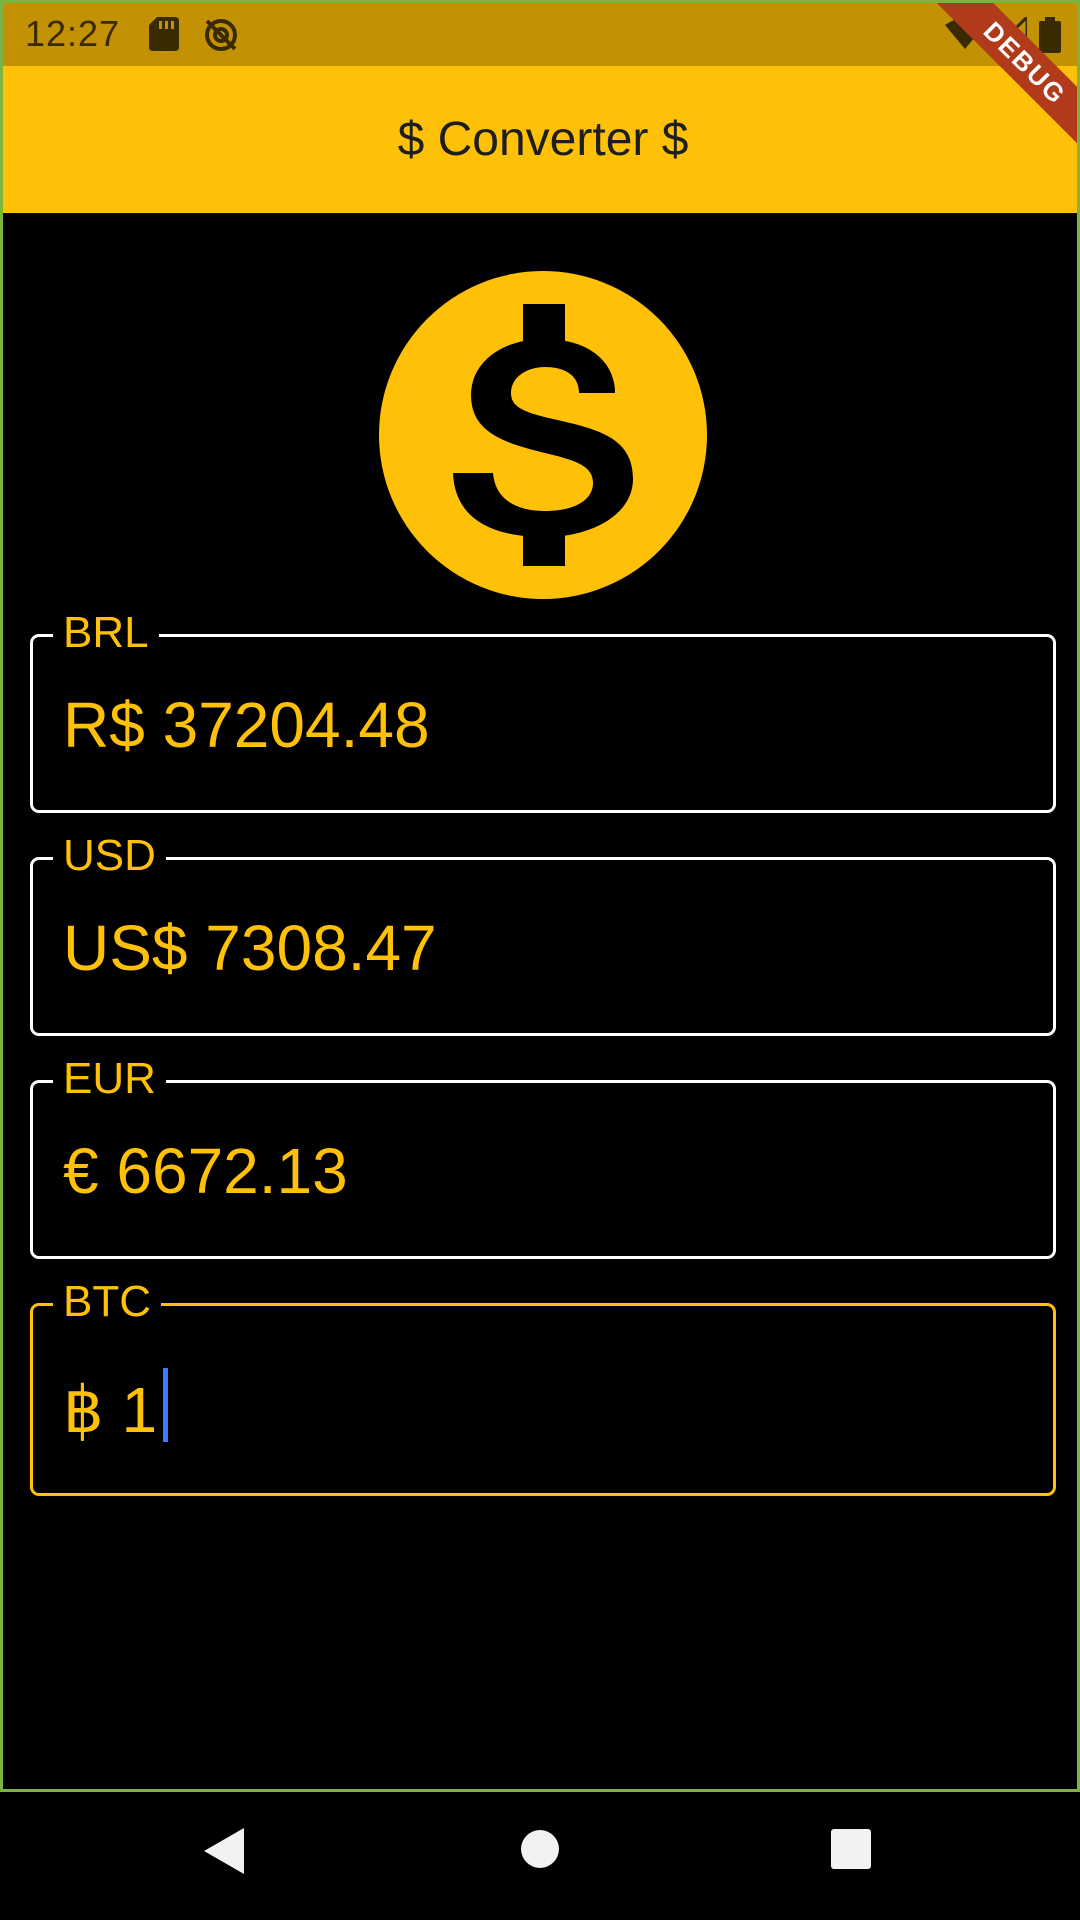  Describe the element at coordinates (543, 710) in the screenshot. I see `brl-field: BRL R$ 37204.48` at that location.